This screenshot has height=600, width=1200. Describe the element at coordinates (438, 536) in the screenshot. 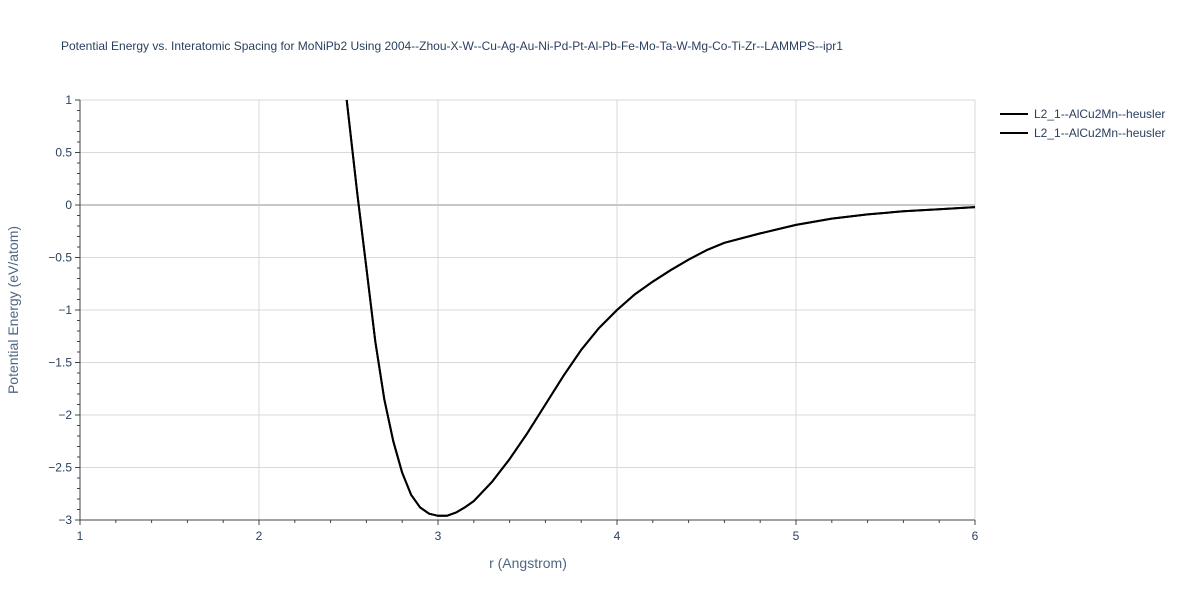

I see `x-tick-label: 3` at that location.